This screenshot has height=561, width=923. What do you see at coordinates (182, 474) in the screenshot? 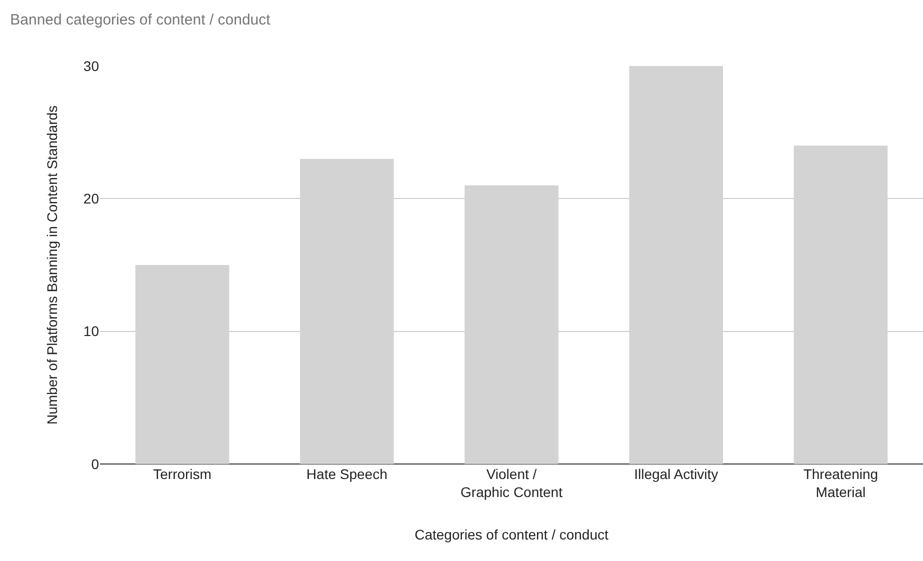
I see `x-tick-label: Terrorism` at bounding box center [182, 474].